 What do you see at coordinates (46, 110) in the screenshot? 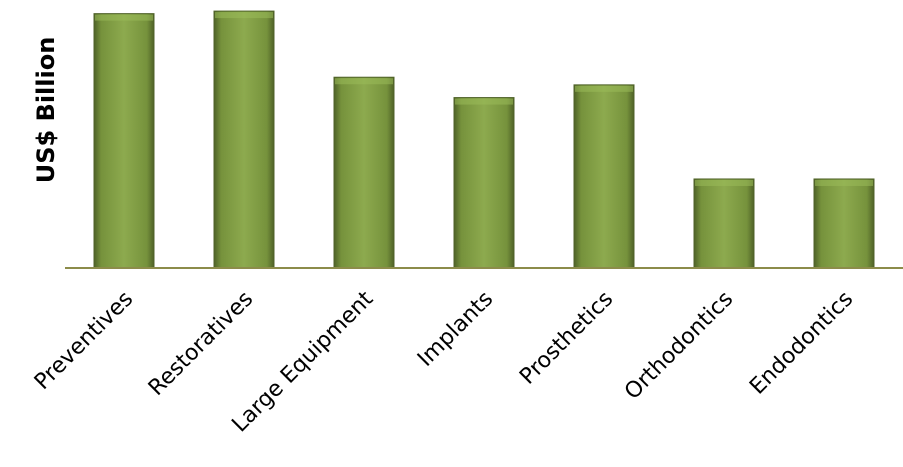
I see `y-axis-label: US$ Billion` at bounding box center [46, 110].